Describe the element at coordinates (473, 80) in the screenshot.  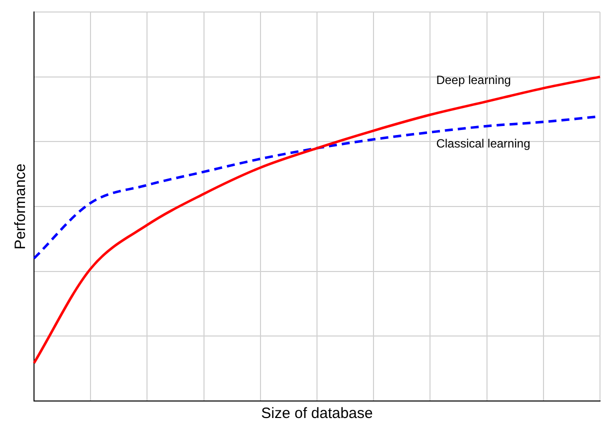
I see `series-label: Deep learning` at that location.